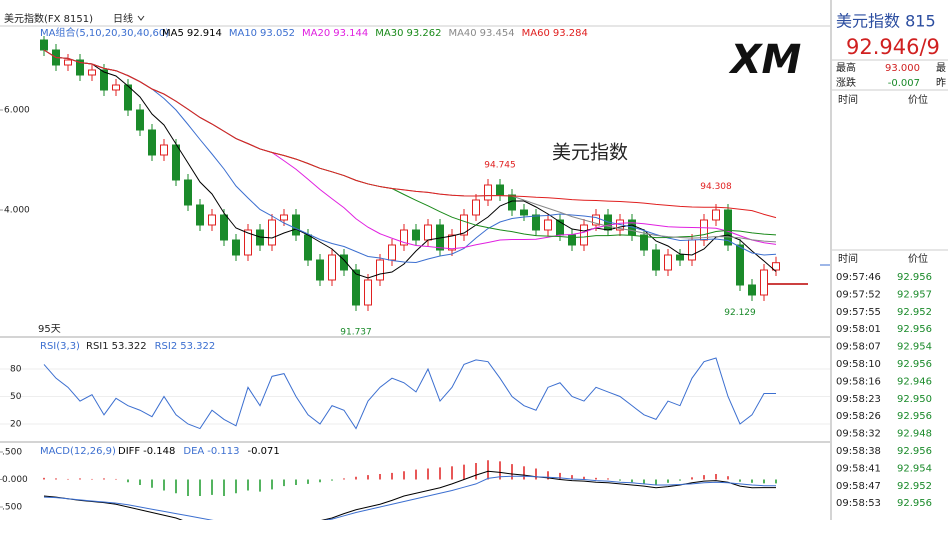 This screenshot has height=535, width=948. I want to click on price-label: 92.129, so click(740, 313).